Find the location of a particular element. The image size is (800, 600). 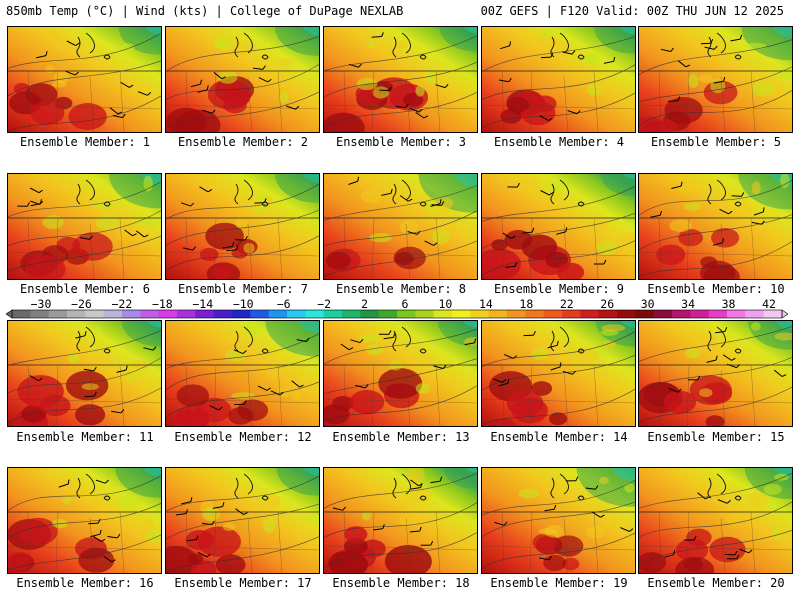

cool-air-region is located at coordinates (138, 483).